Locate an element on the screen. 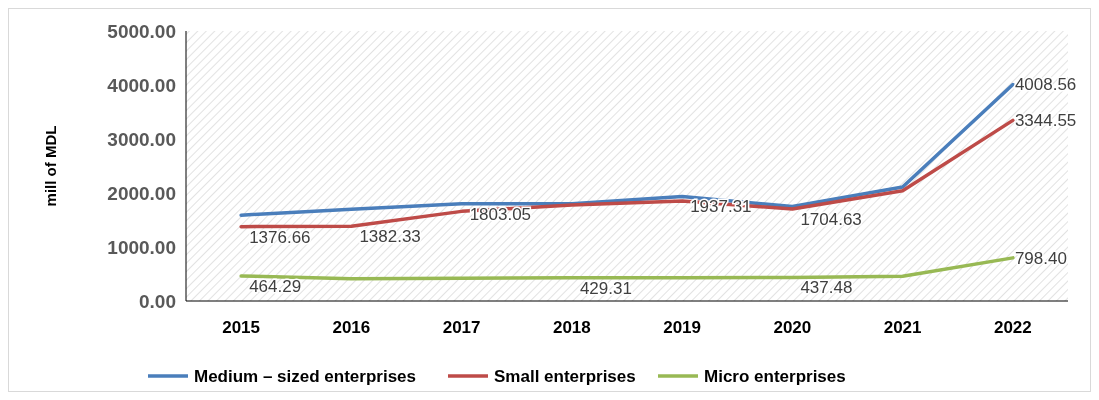 The height and width of the screenshot is (400, 1099). x-tick-label: 2019 is located at coordinates (682, 327).